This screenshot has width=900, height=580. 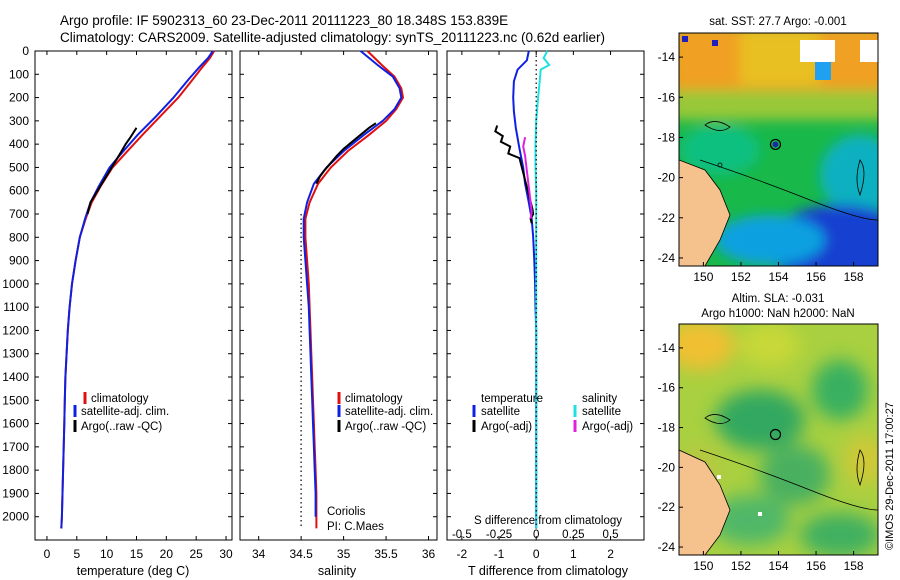 I want to click on sal-legend-satellite-label: satellite-adj. clim., so click(x=389, y=412).